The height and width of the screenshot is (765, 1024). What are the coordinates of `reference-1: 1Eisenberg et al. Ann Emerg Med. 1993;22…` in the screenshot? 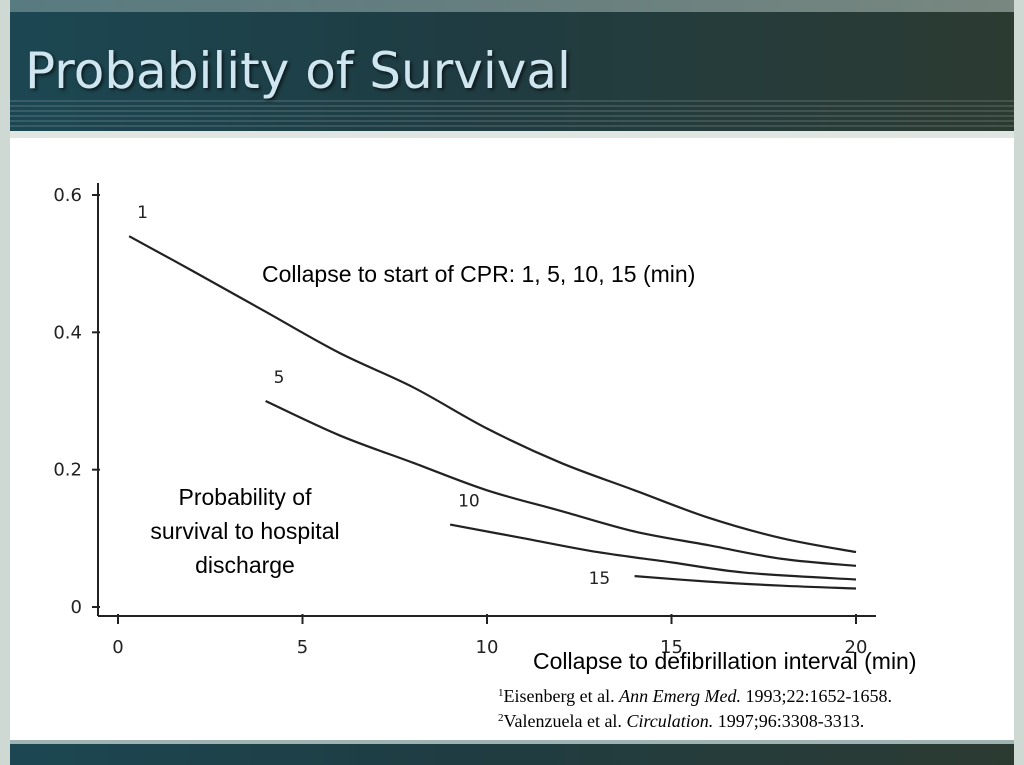 It's located at (695, 694).